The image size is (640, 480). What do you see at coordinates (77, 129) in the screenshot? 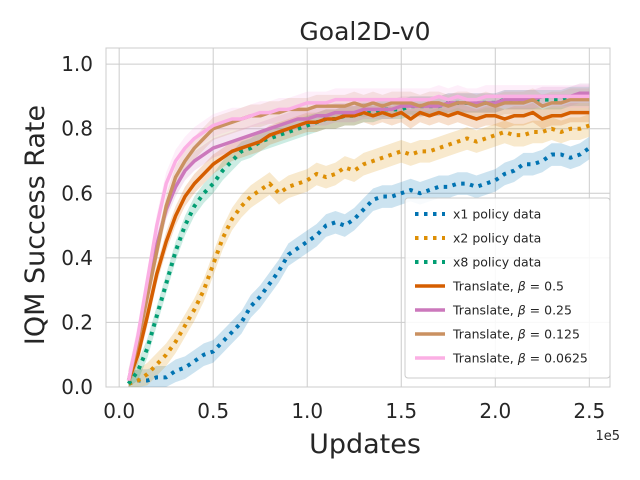
I see `y-tick-label: 0.8` at bounding box center [77, 129].